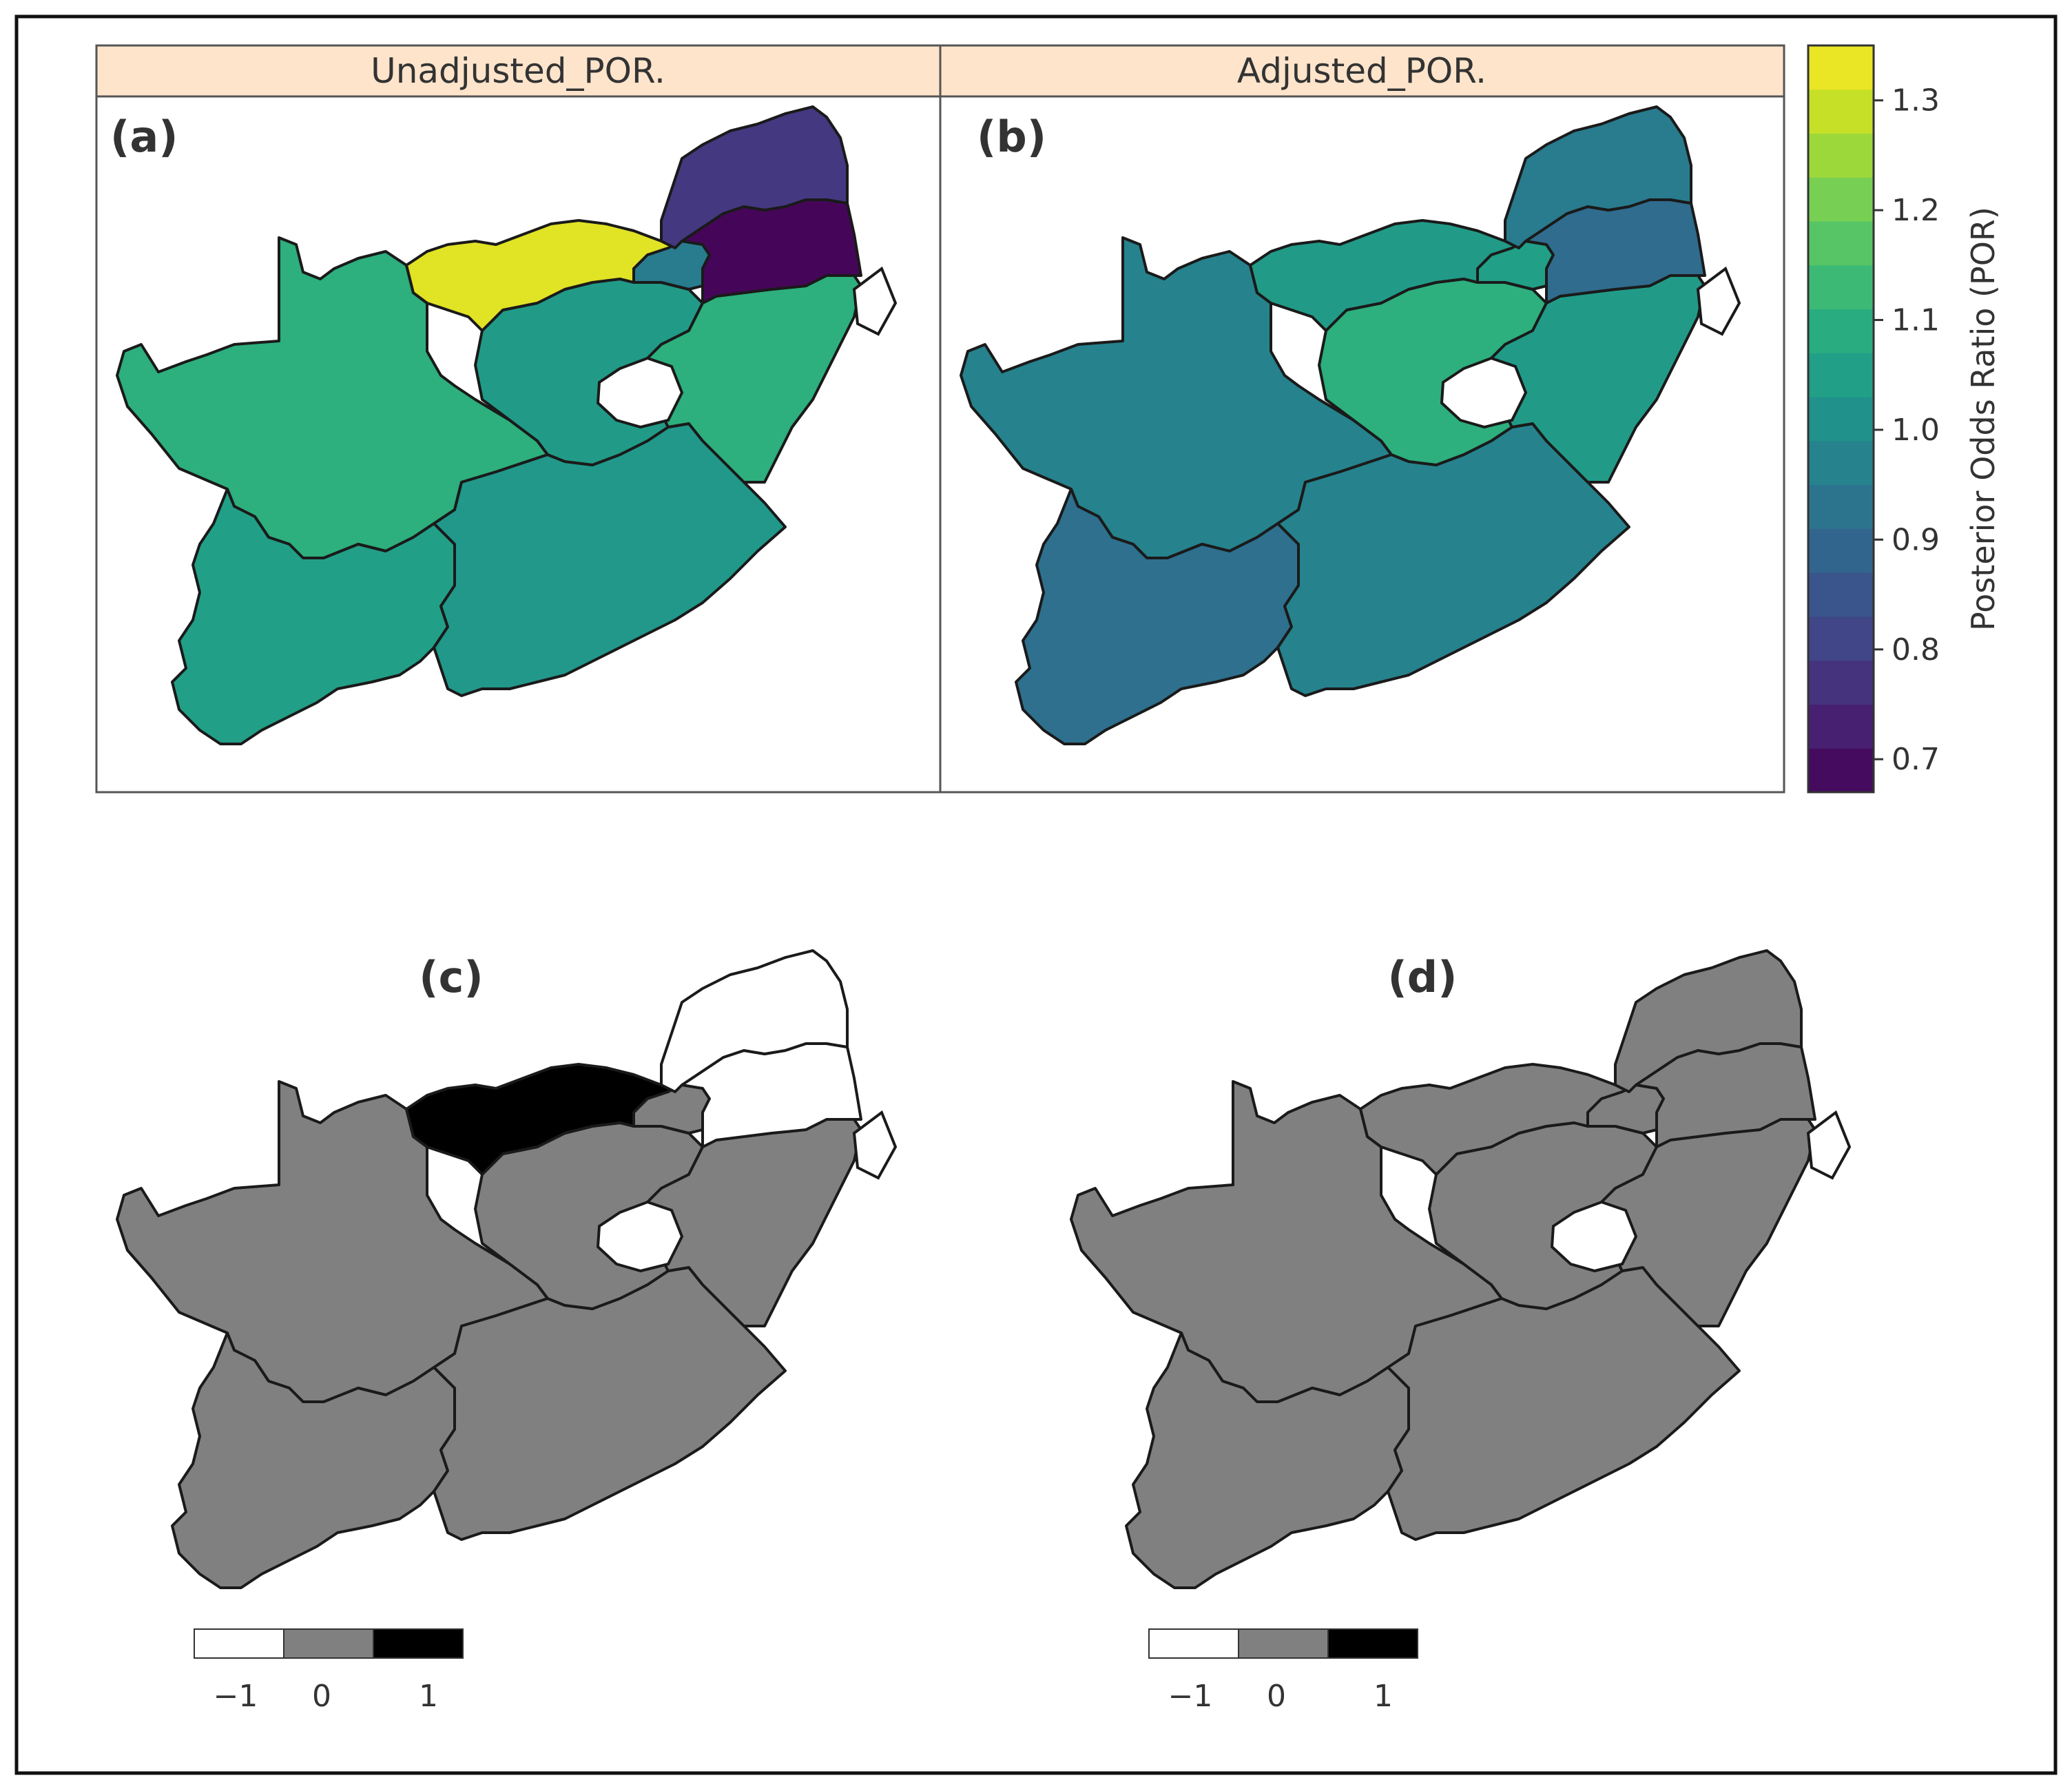 Image resolution: width=2072 pixels, height=1791 pixels. I want to click on region-b-limpopo, so click(1598, 177).